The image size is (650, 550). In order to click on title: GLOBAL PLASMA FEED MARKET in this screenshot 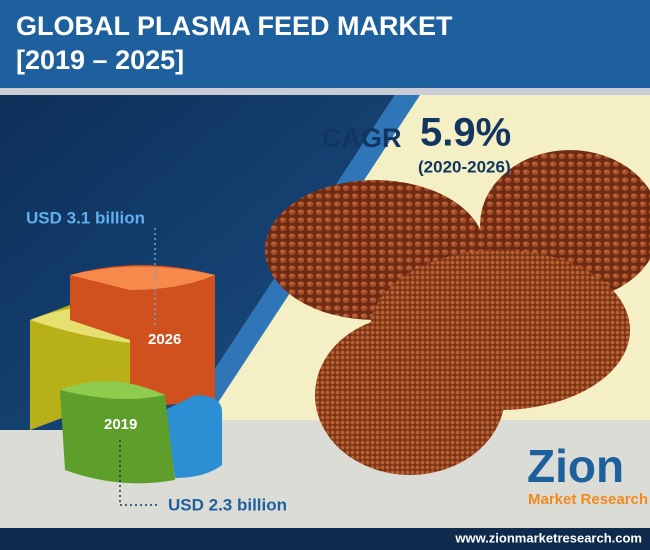, I will do `click(234, 26)`.